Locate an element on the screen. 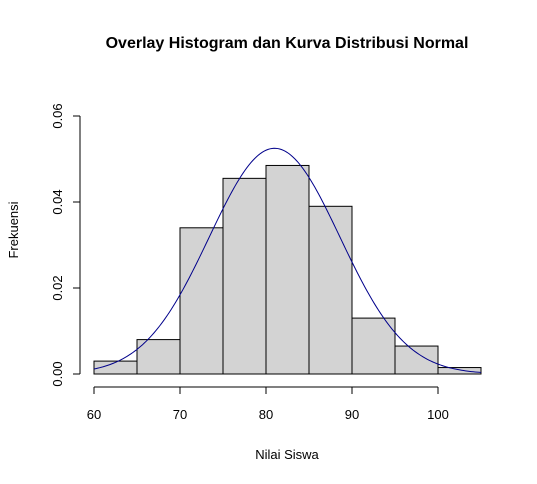 This screenshot has width=537, height=484. x-tick-label: 90 is located at coordinates (352, 414).